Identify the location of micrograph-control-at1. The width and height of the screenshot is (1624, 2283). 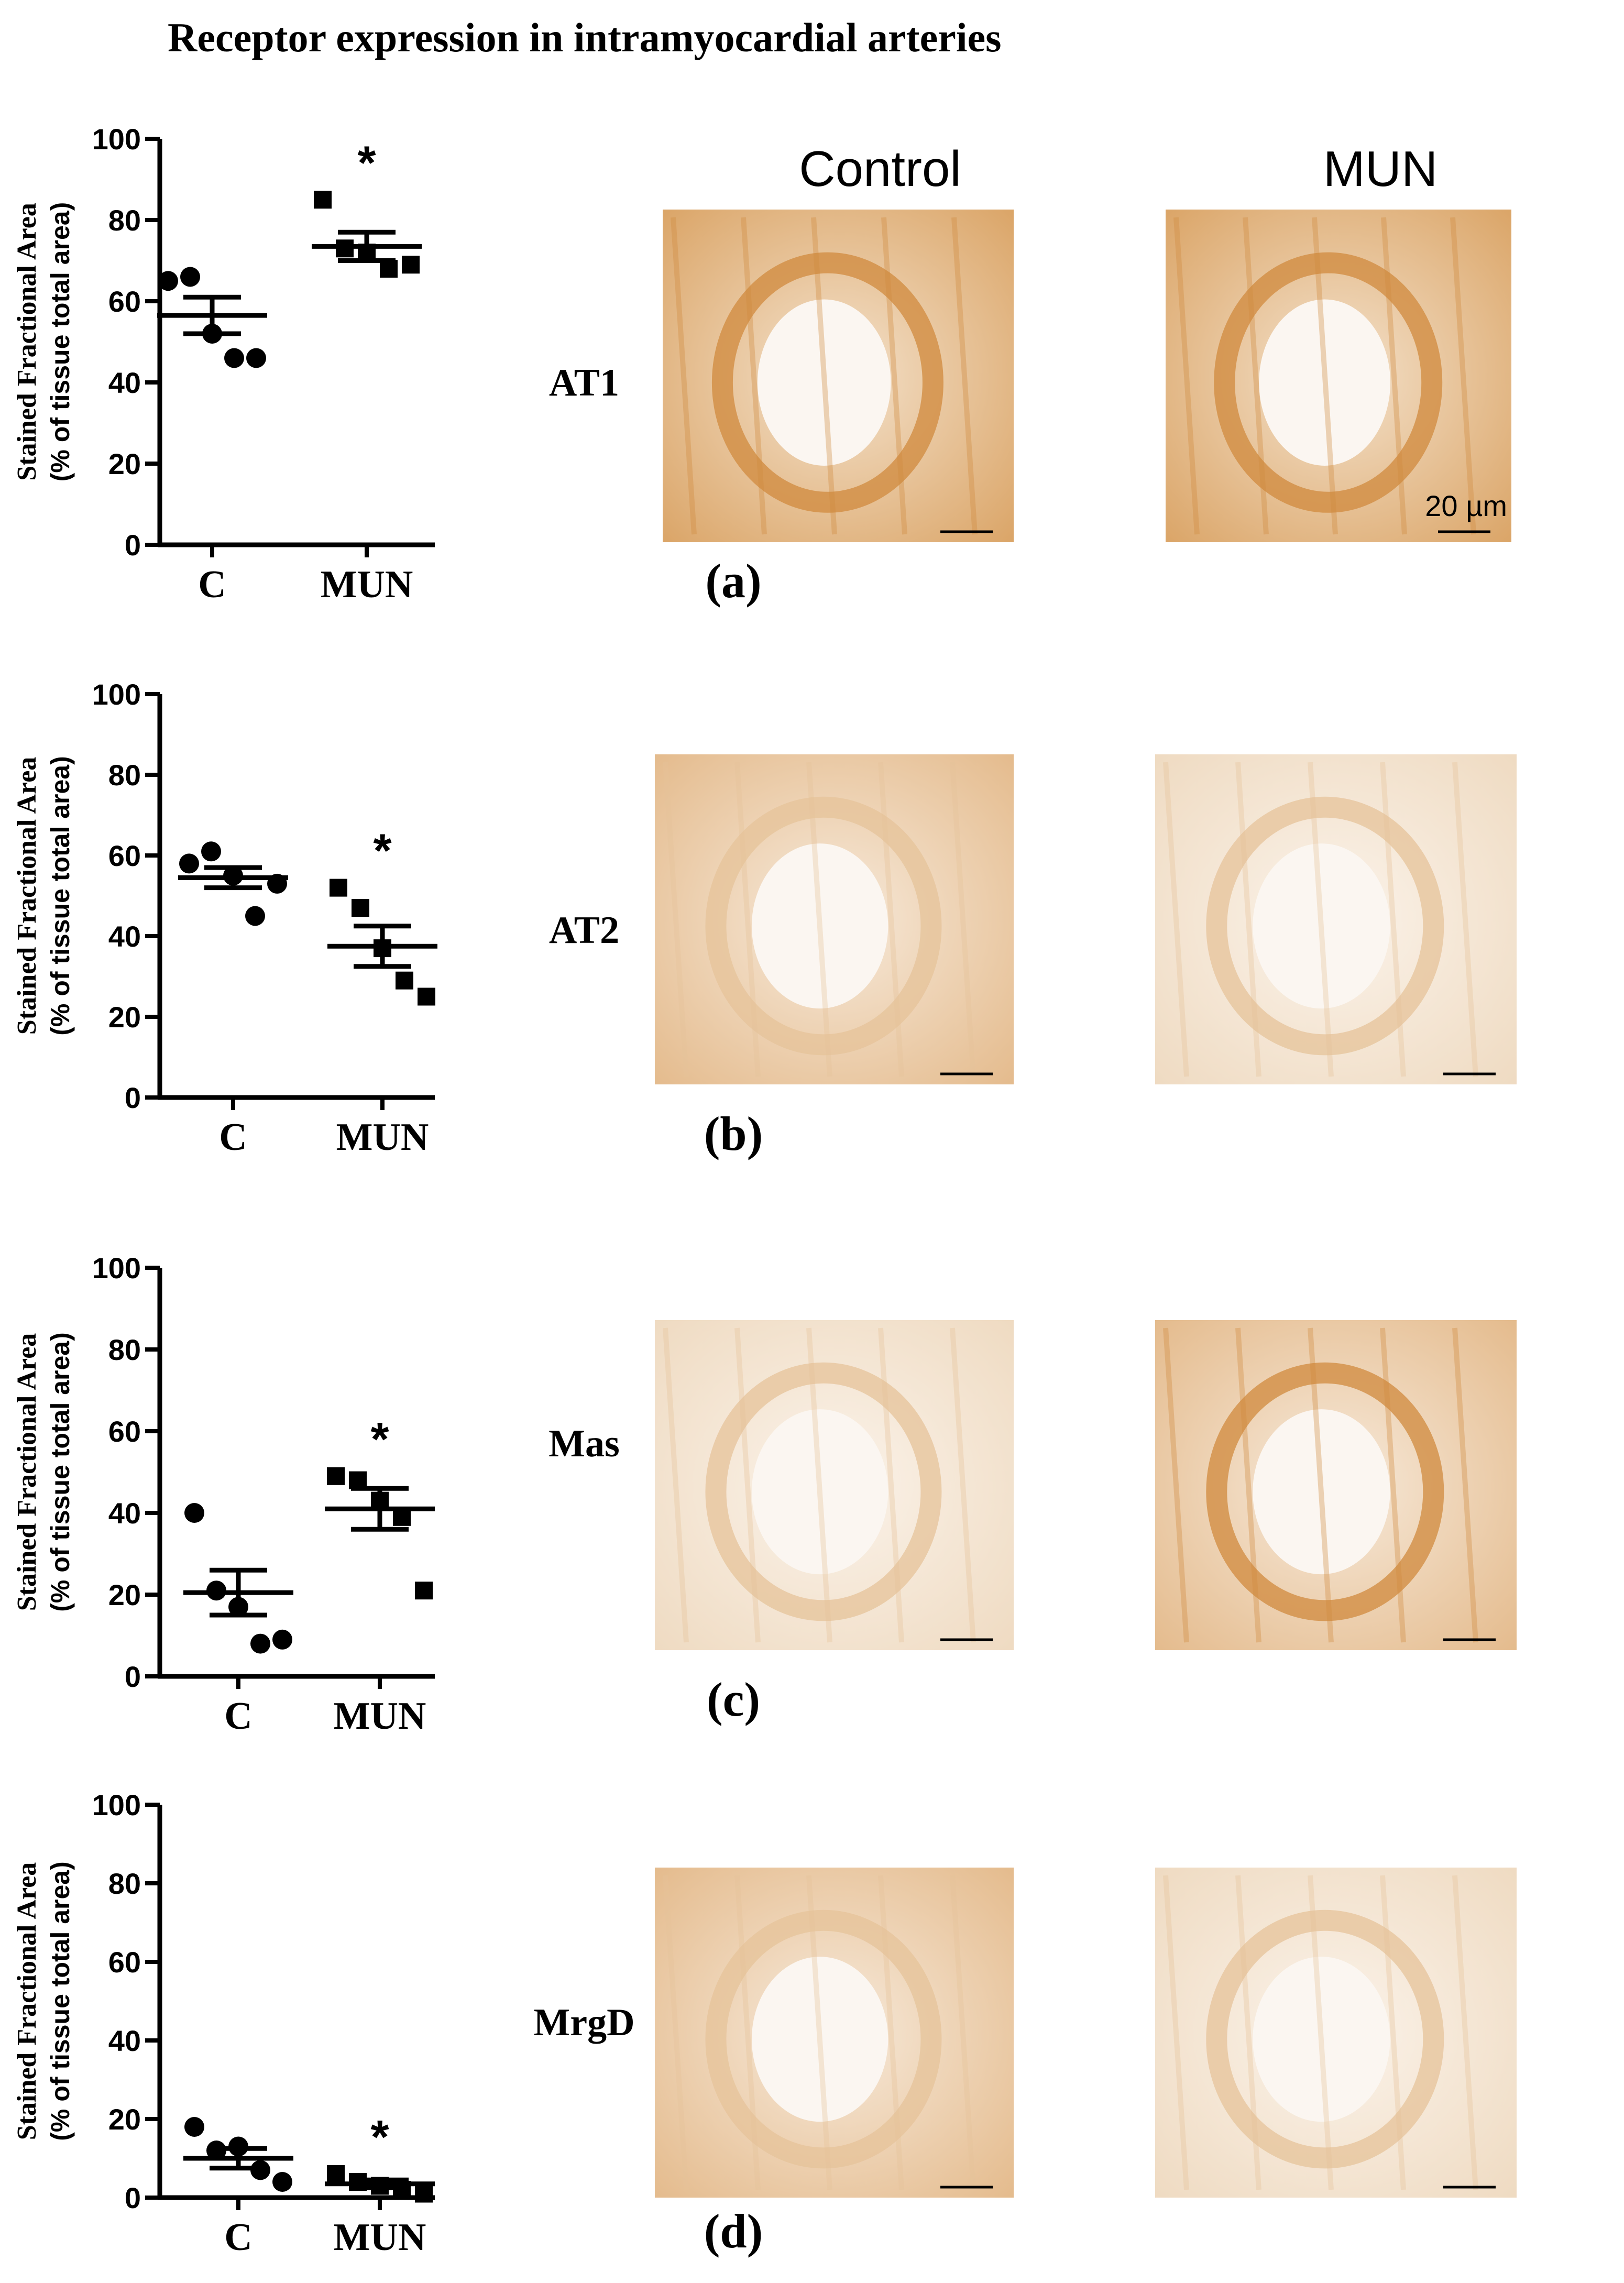
(839, 376).